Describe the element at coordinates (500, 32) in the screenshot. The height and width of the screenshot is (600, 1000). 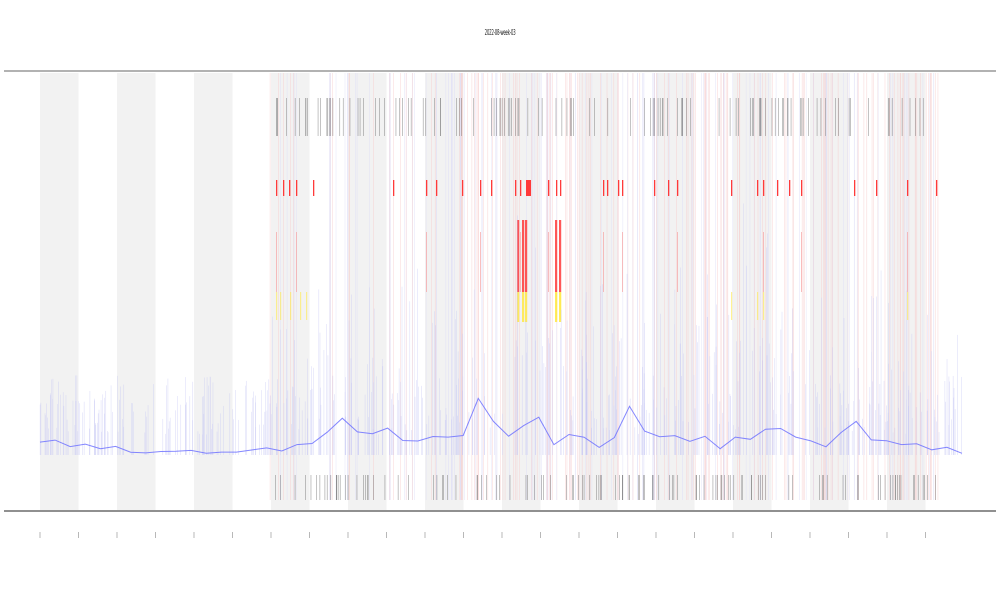
I see `chart-title: 2022-08-week-03` at that location.